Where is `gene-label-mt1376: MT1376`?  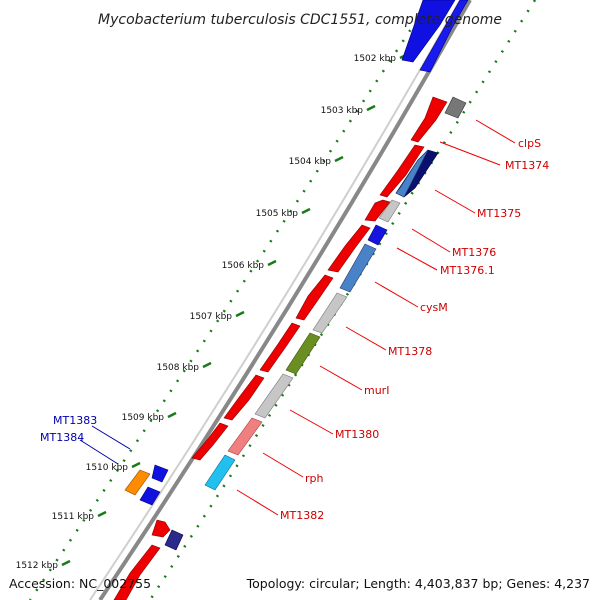
gene-label-mt1376: MT1376 is located at coordinates (474, 252).